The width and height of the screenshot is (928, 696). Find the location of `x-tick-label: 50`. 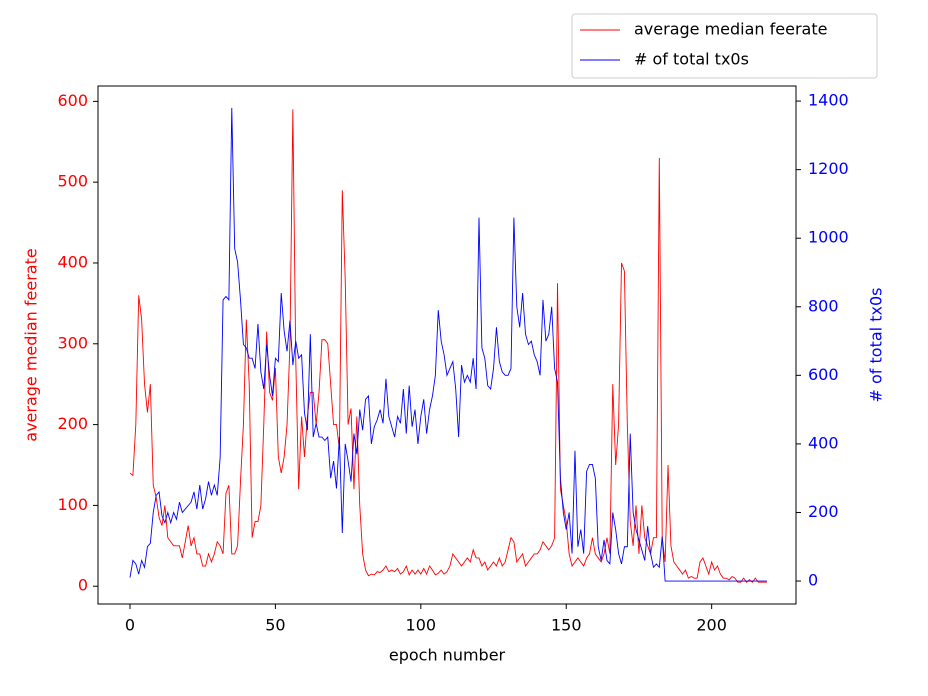

x-tick-label: 50 is located at coordinates (275, 625).